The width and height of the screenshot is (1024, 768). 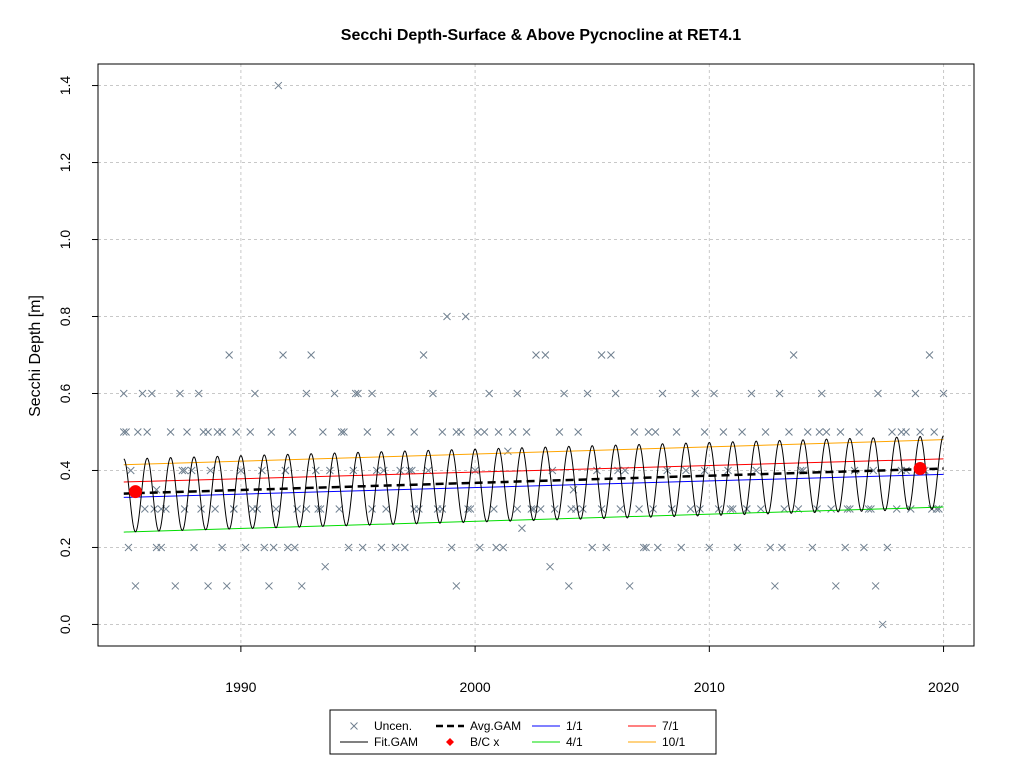 What do you see at coordinates (670, 726) in the screenshot?
I see `legend-label: 7/1` at bounding box center [670, 726].